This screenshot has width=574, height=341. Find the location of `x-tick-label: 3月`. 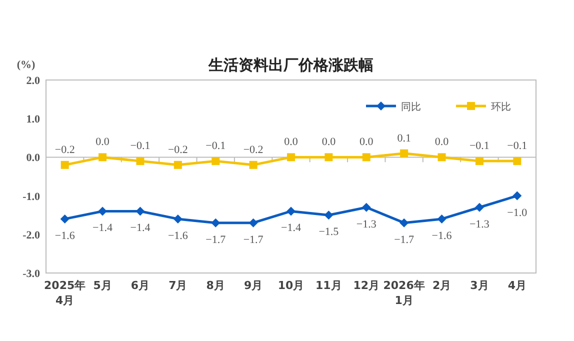

x-tick-label: 3月 is located at coordinates (479, 285).